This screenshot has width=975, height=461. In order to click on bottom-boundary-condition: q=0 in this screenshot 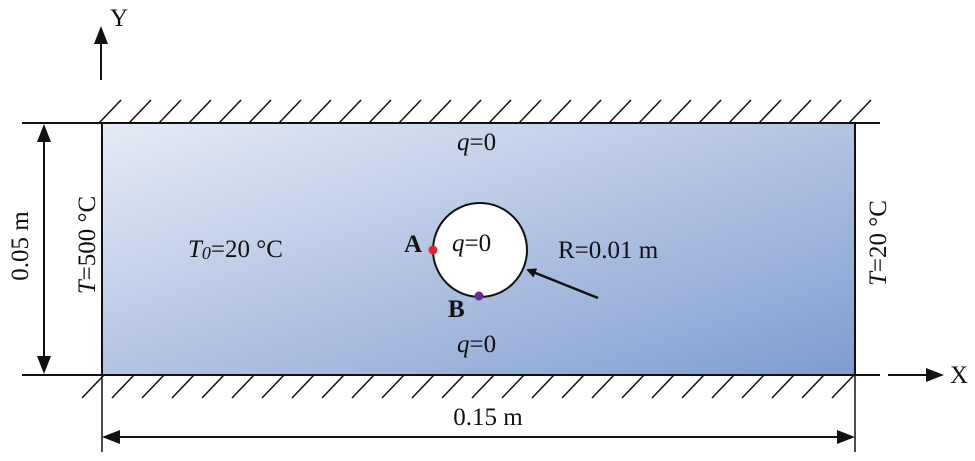, I will do `click(476, 344)`.